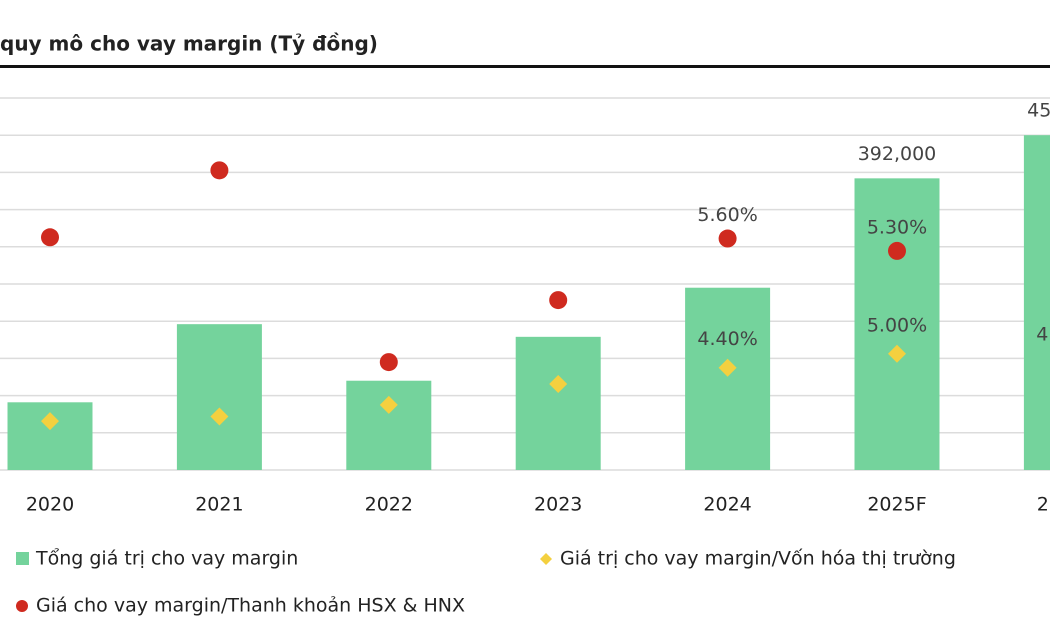 Image resolution: width=1050 pixels, height=630 pixels. What do you see at coordinates (896, 505) in the screenshot?
I see `x-tick-label: 2025F` at bounding box center [896, 505].